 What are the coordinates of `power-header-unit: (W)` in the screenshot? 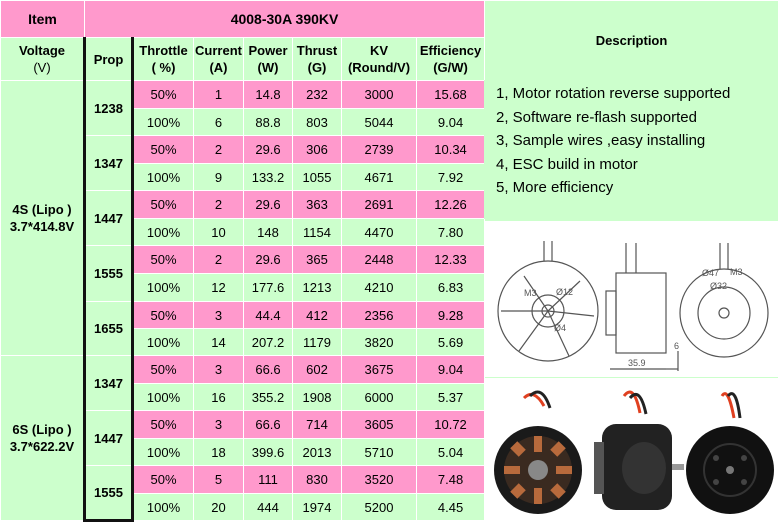 It's located at (268, 67).